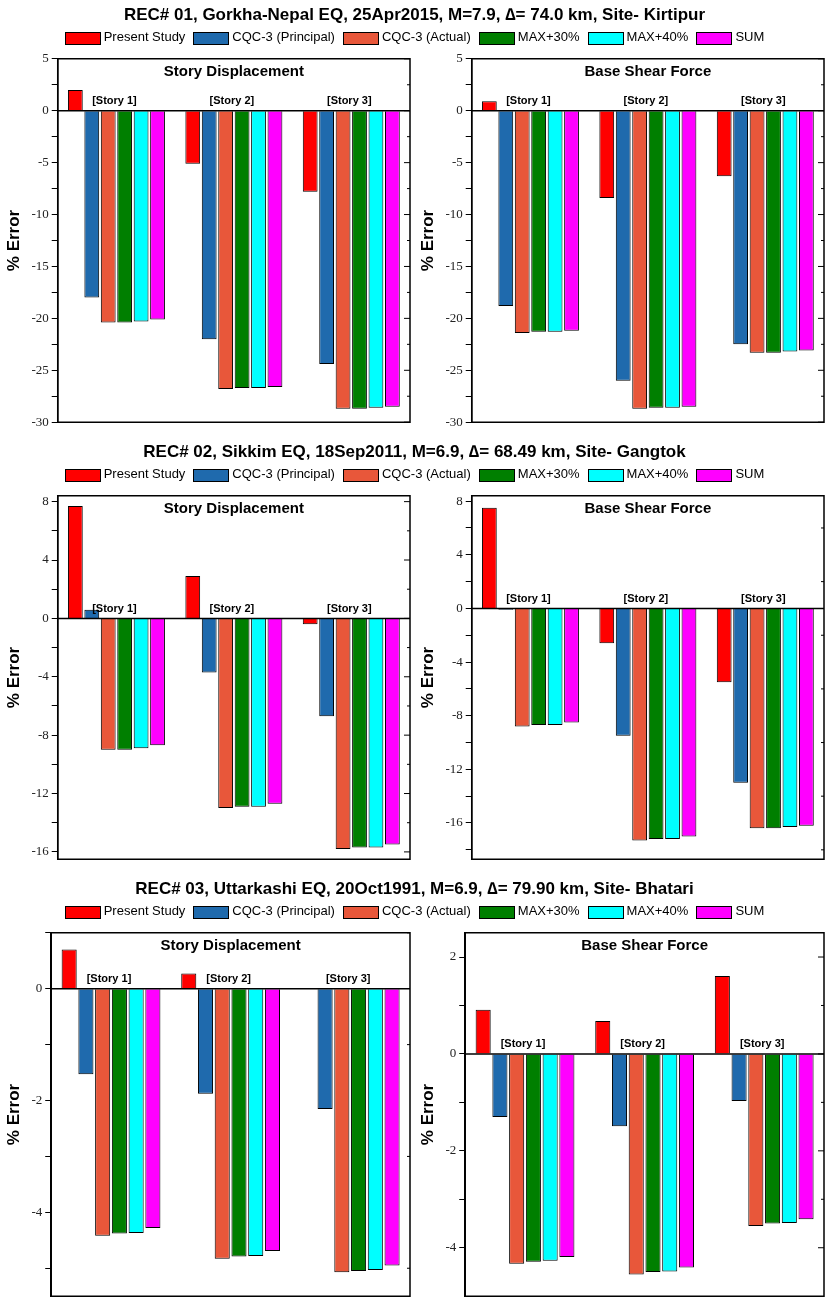  I want to click on y-tick-label: 2, so click(453, 956).